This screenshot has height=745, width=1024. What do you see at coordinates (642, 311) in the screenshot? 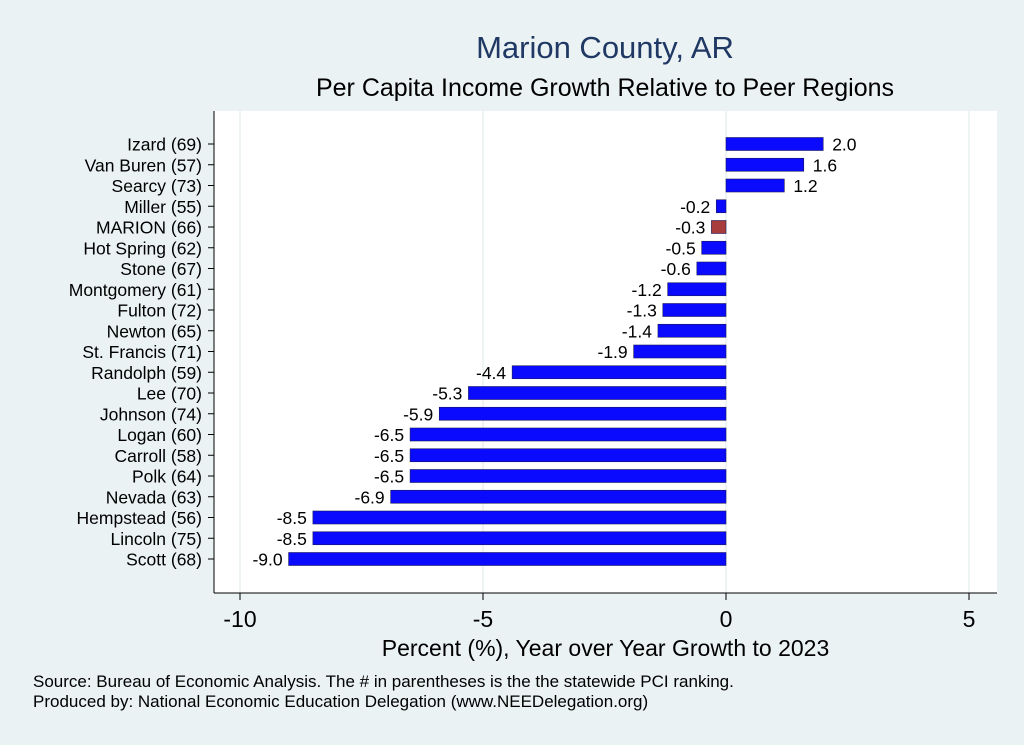
I see `bar-value-label: -1.3` at bounding box center [642, 311].